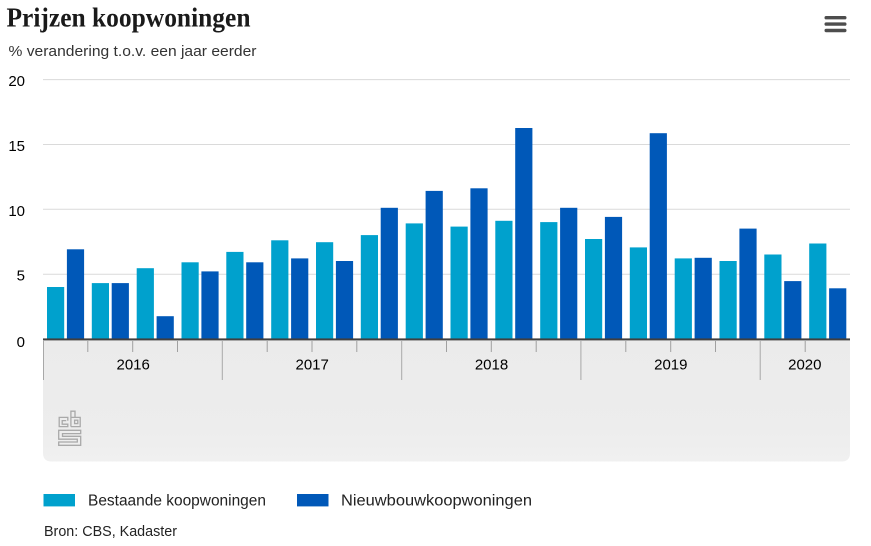 The height and width of the screenshot is (546, 871). What do you see at coordinates (110, 531) in the screenshot?
I see `svg-text: Bron: CBS, Kadaster` at bounding box center [110, 531].